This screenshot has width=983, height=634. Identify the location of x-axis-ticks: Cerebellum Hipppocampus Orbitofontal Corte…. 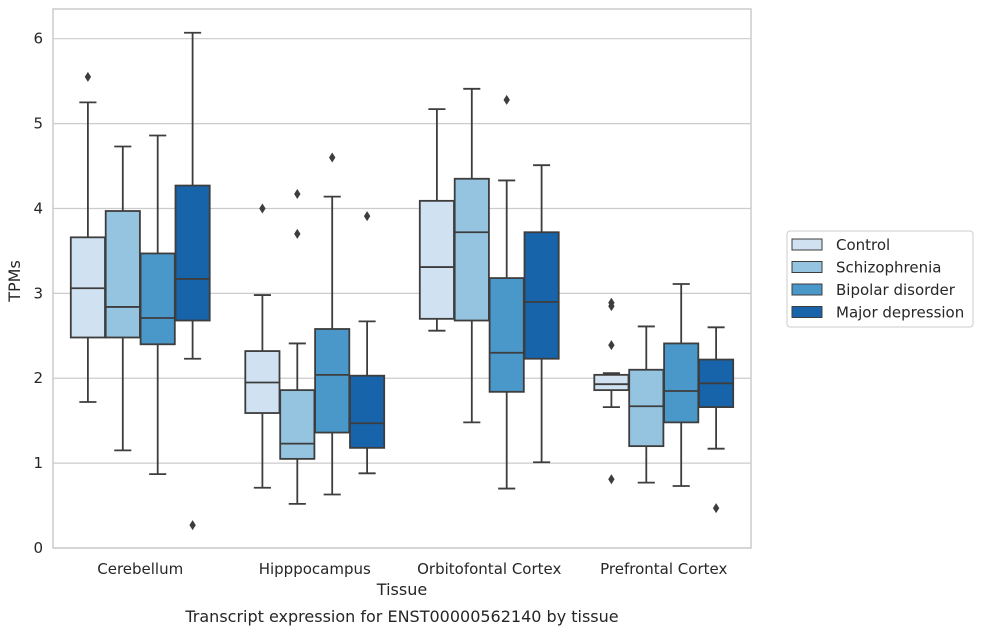
(412, 569).